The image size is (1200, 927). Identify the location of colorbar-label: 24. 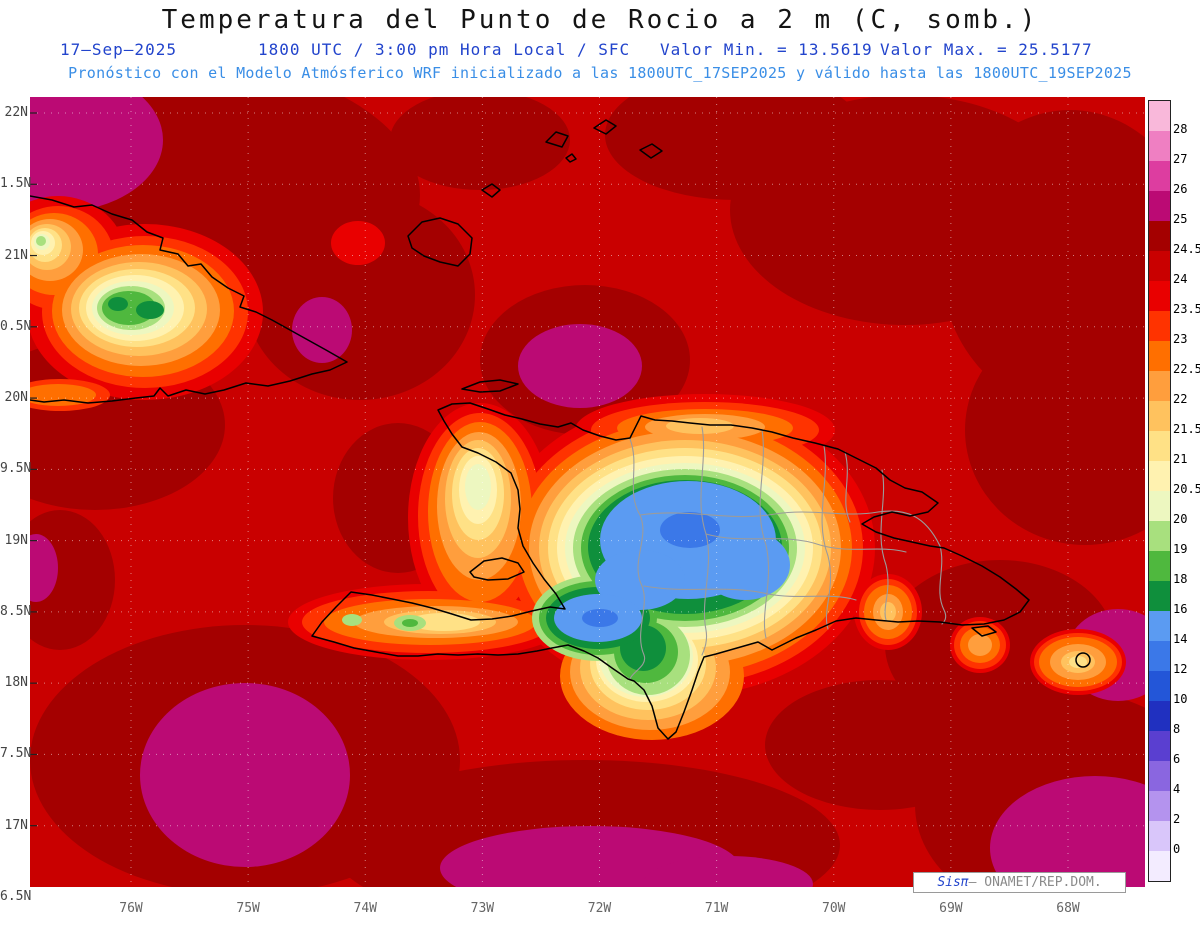
(1180, 279).